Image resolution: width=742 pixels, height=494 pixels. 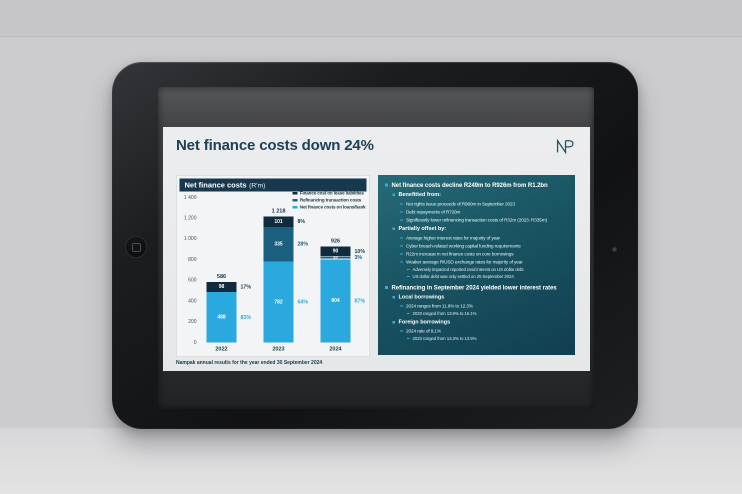 I want to click on bullet-text: 2024 rate of 9.1%, so click(x=423, y=331).